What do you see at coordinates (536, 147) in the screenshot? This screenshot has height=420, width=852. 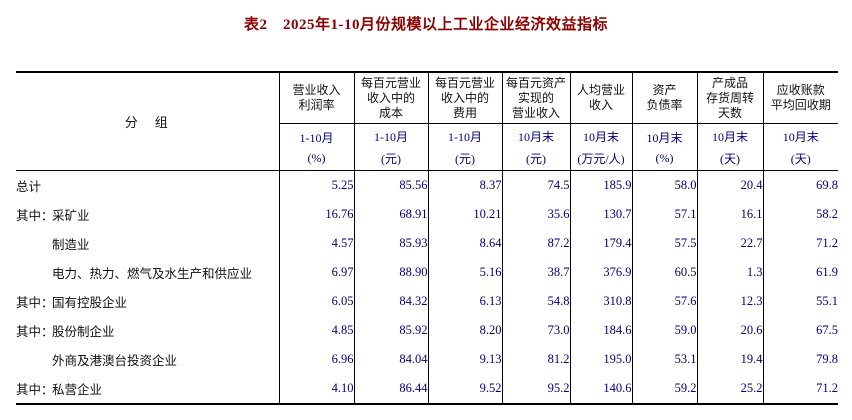 I see `column-period-unit: 10月末 (元)` at bounding box center [536, 147].